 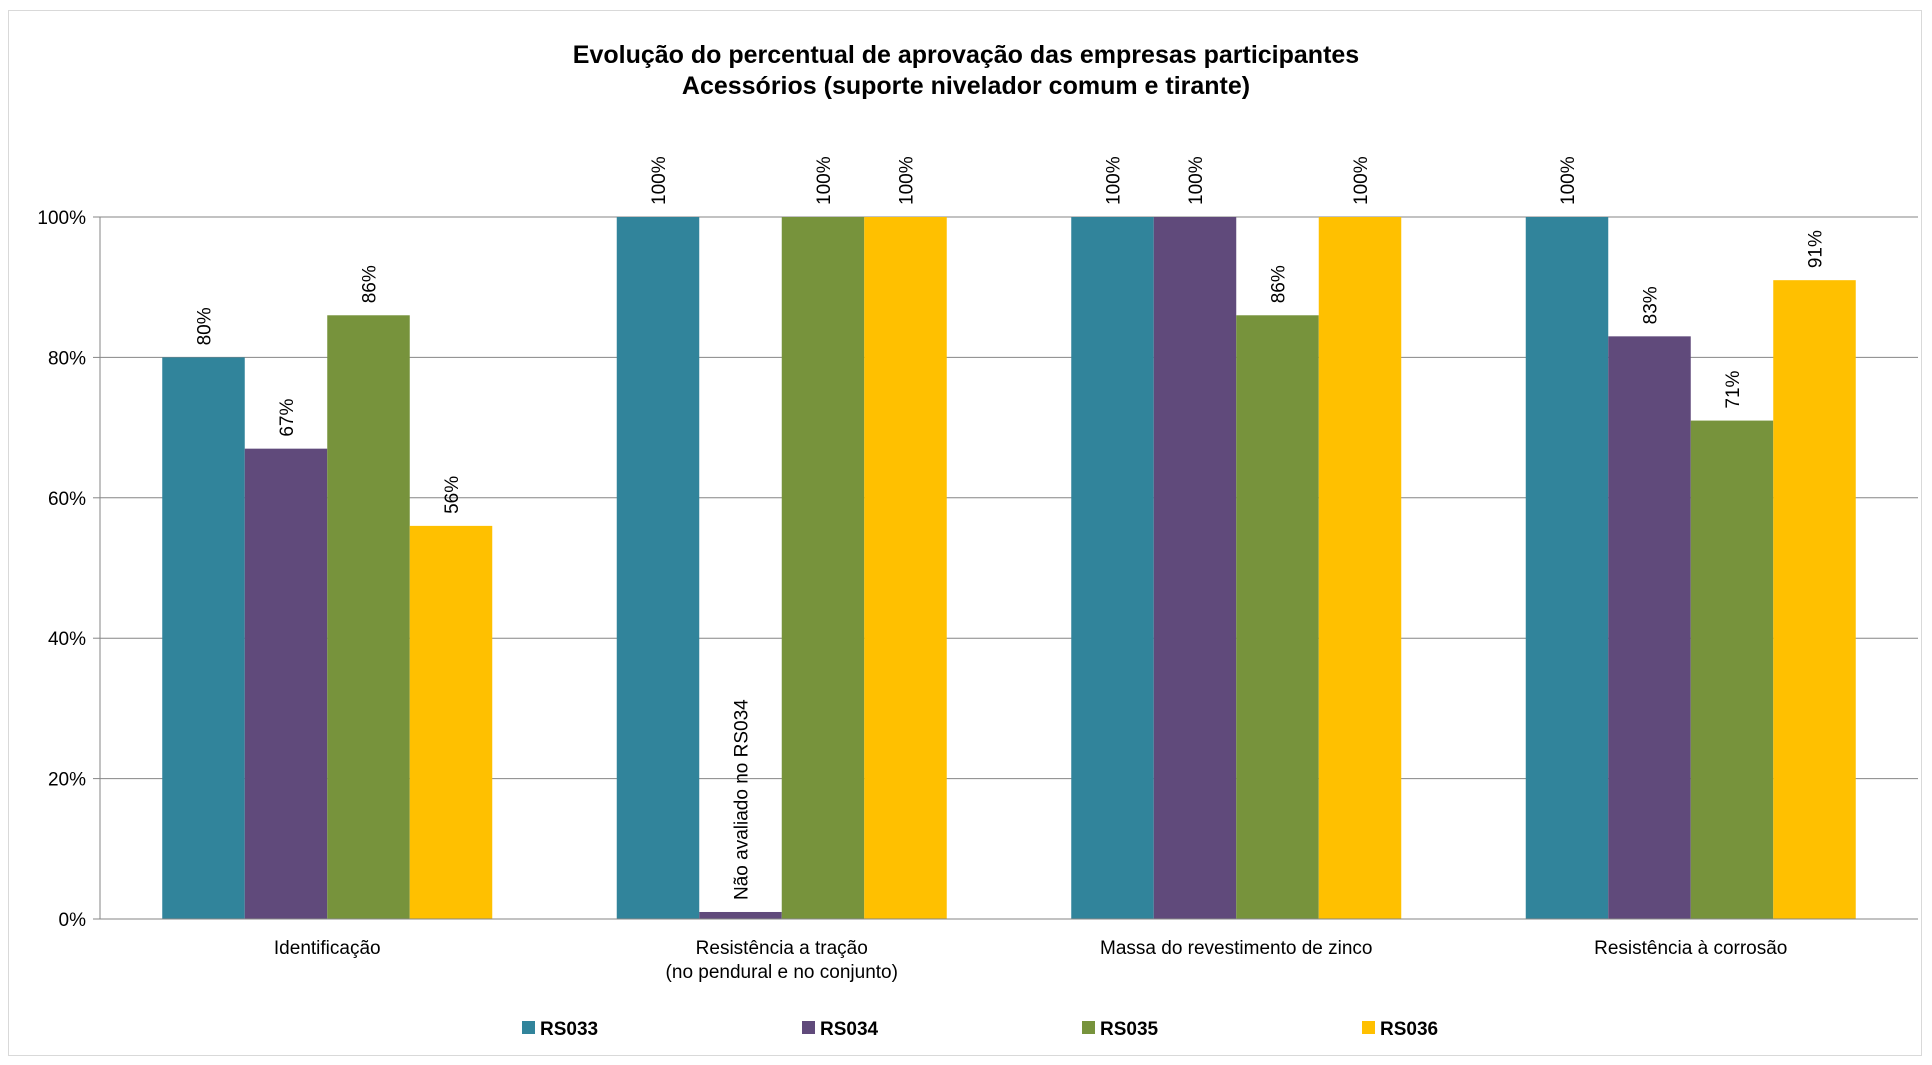 I want to click on data-label: Não avaliado no RS034, so click(x=742, y=799).